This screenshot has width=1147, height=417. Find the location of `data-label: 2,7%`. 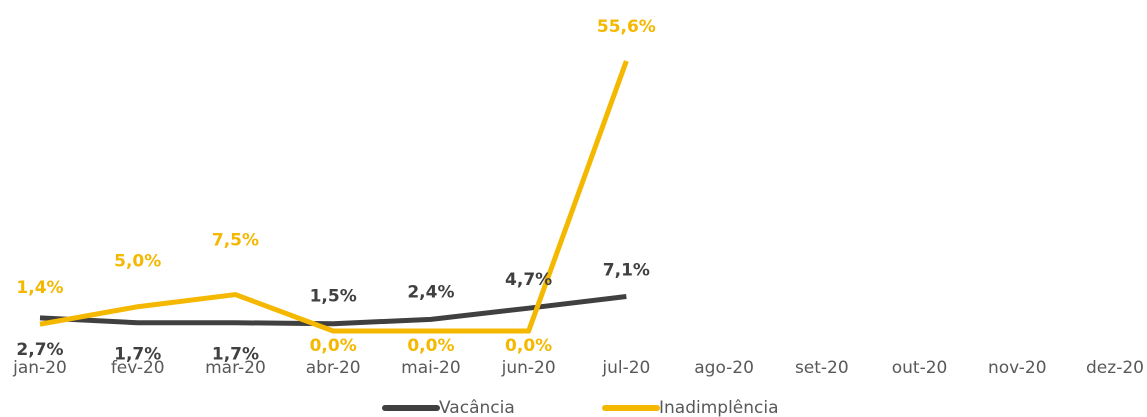

data-label: 2,7% is located at coordinates (39, 350).